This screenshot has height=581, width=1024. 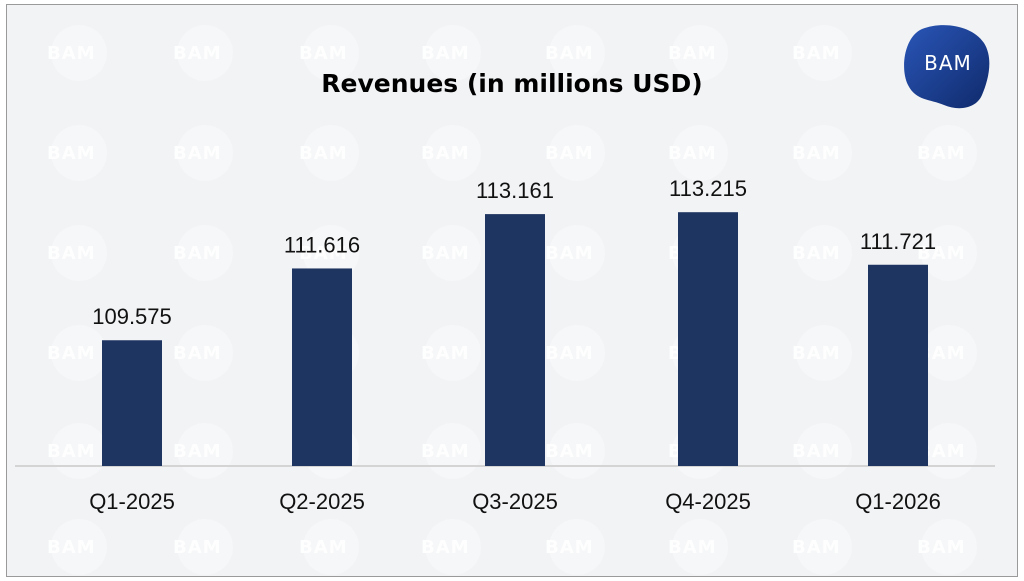 I want to click on x-tick-label: Q4-2025, so click(x=708, y=501).